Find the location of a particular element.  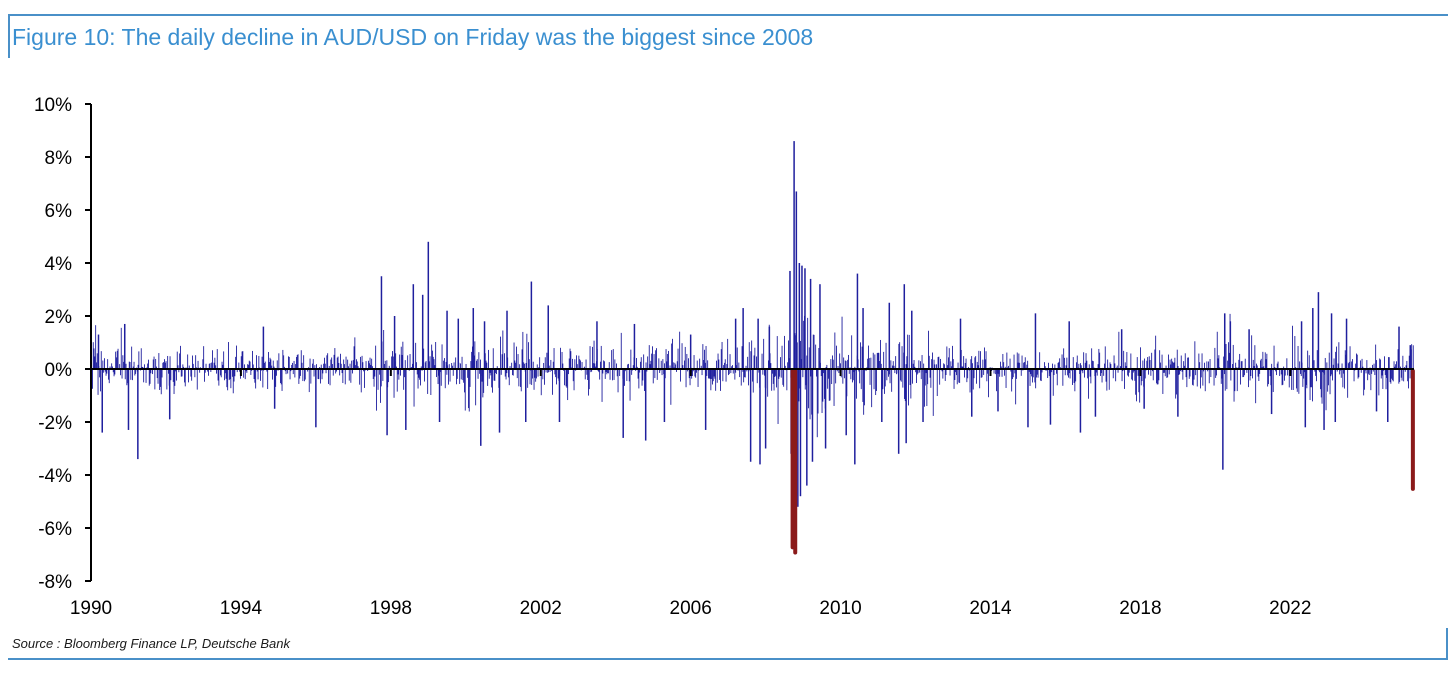

y-tick-label: -6% is located at coordinates (55, 529).